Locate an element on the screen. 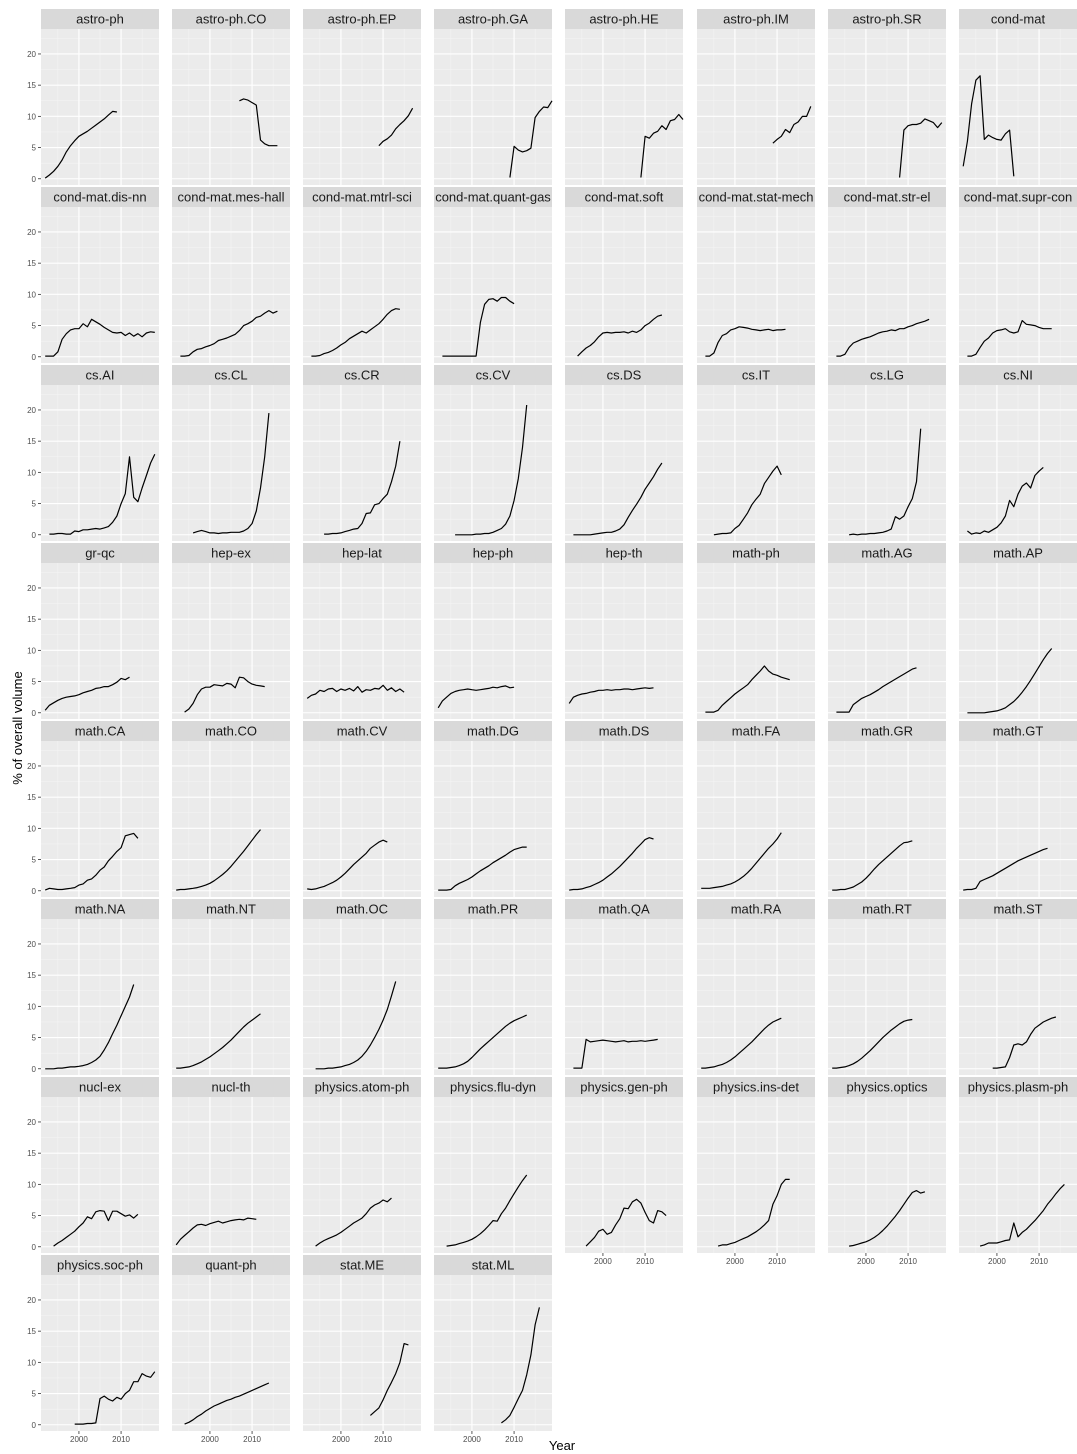 Image resolution: width=1077 pixels, height=1454 pixels. facet-label: hep-ex is located at coordinates (231, 553).